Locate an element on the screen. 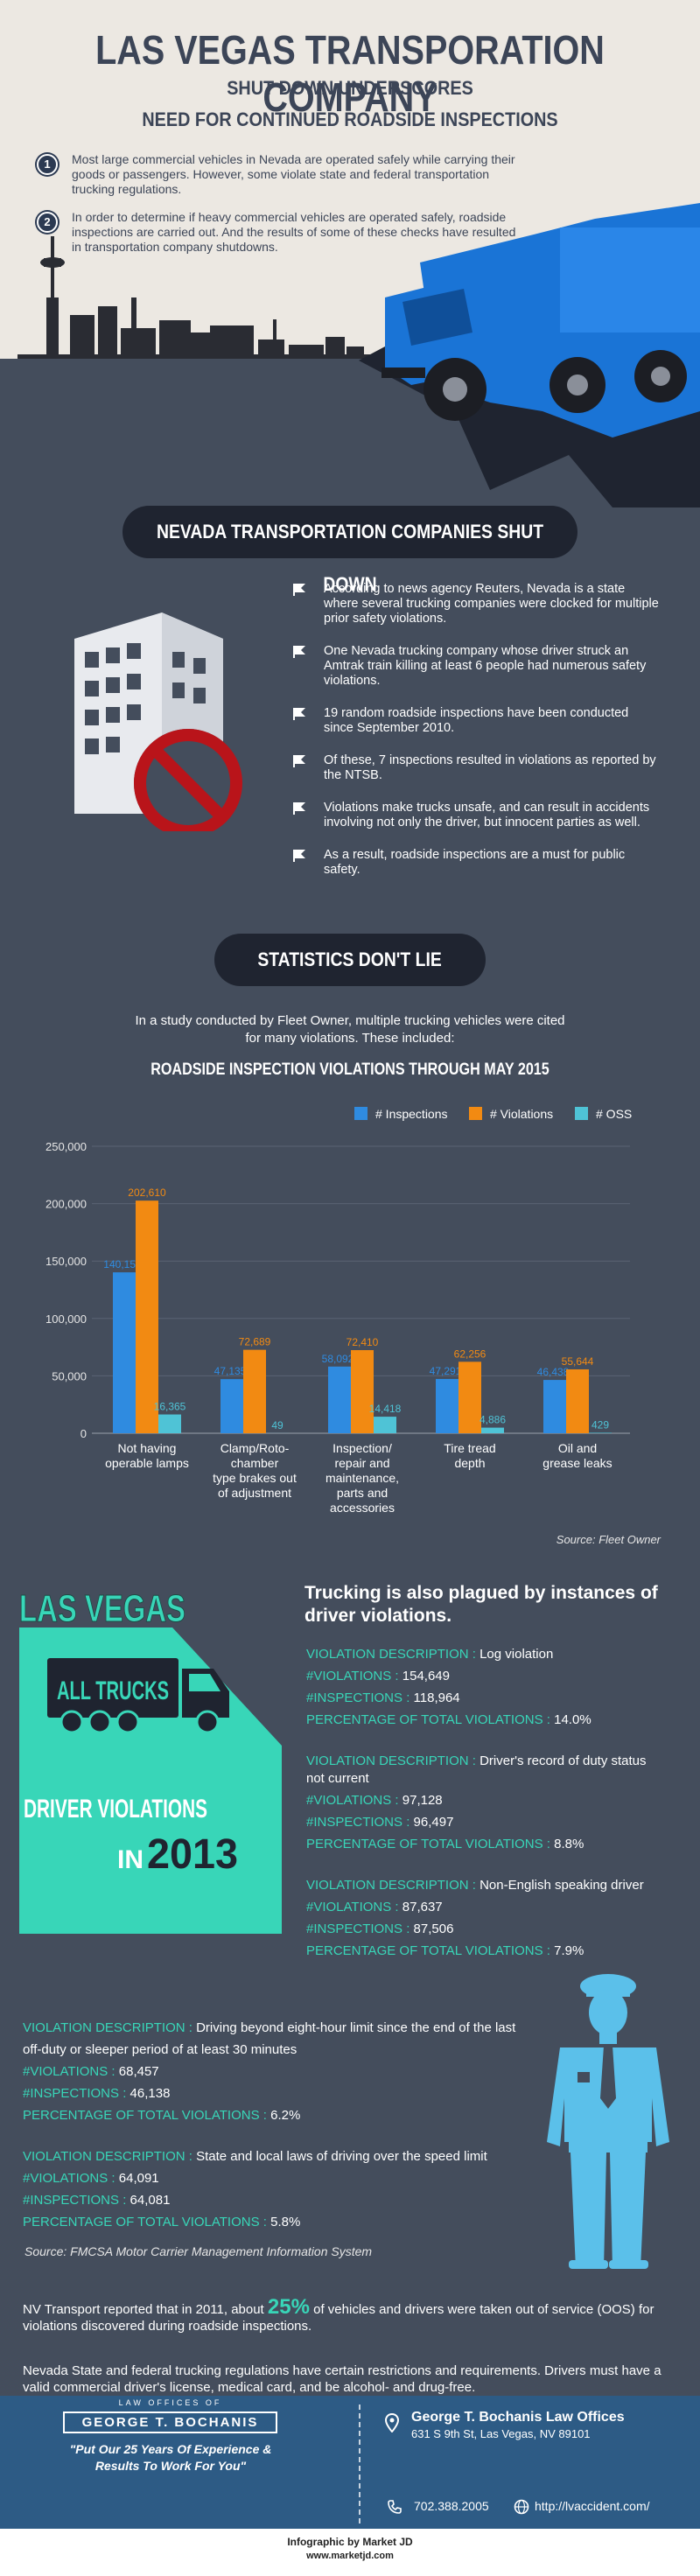  data-label: 47,291 is located at coordinates (446, 1371).